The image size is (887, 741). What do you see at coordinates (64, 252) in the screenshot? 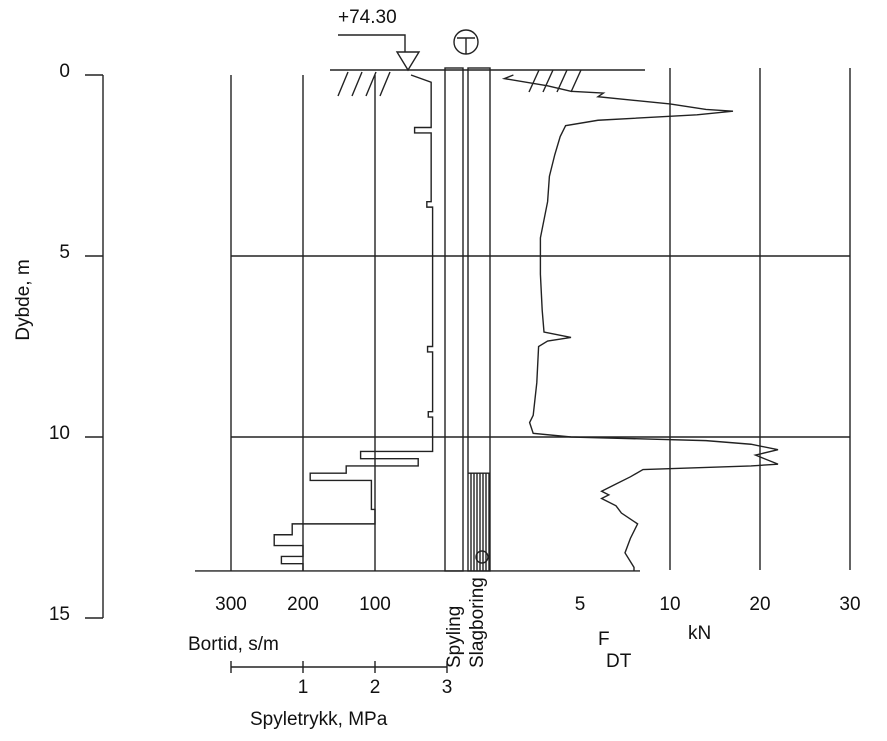
I see `y-tick-label: 5` at bounding box center [64, 252].